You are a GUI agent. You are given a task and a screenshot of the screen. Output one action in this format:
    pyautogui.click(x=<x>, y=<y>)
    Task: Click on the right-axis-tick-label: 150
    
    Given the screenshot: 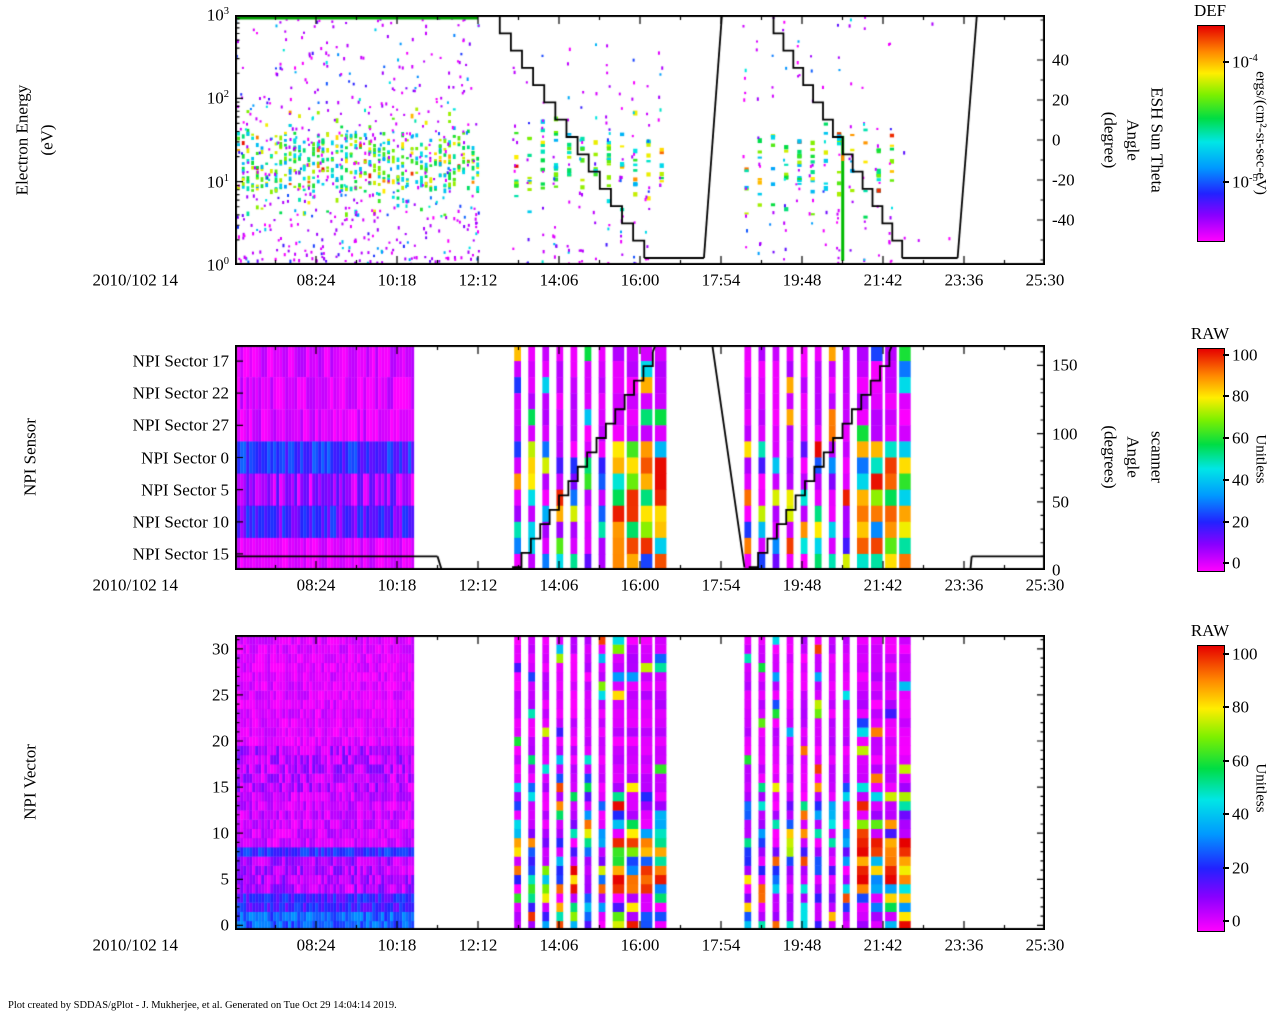 What is the action you would take?
    pyautogui.click(x=1065, y=365)
    